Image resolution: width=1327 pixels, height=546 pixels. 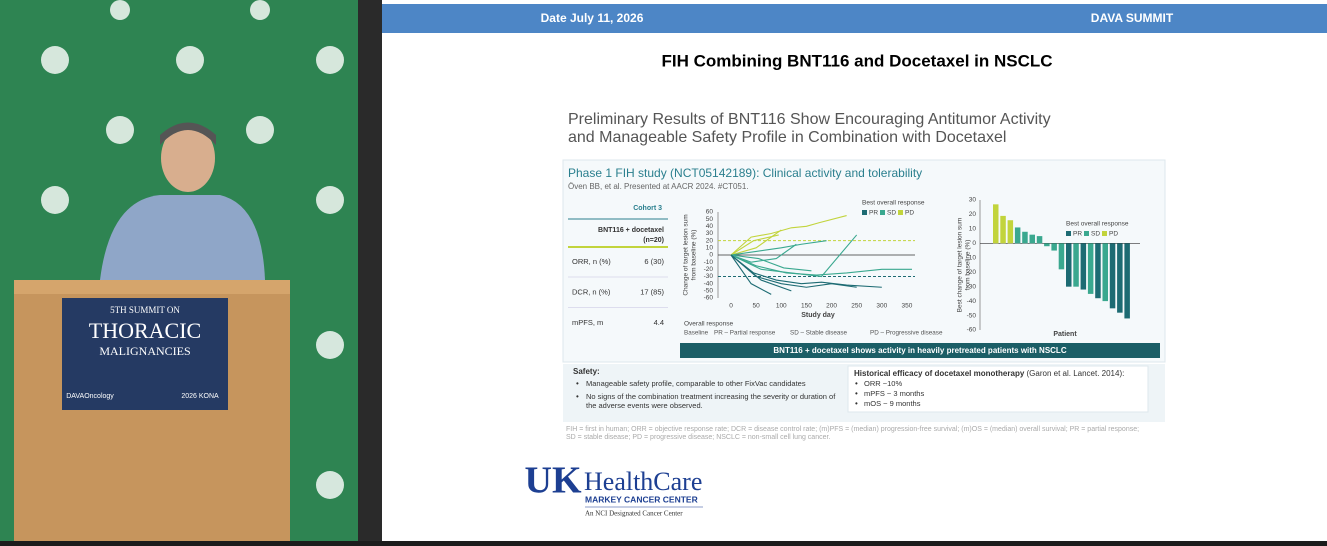 I want to click on y-axis-label: Change of target lesion sum, so click(x=686, y=254).